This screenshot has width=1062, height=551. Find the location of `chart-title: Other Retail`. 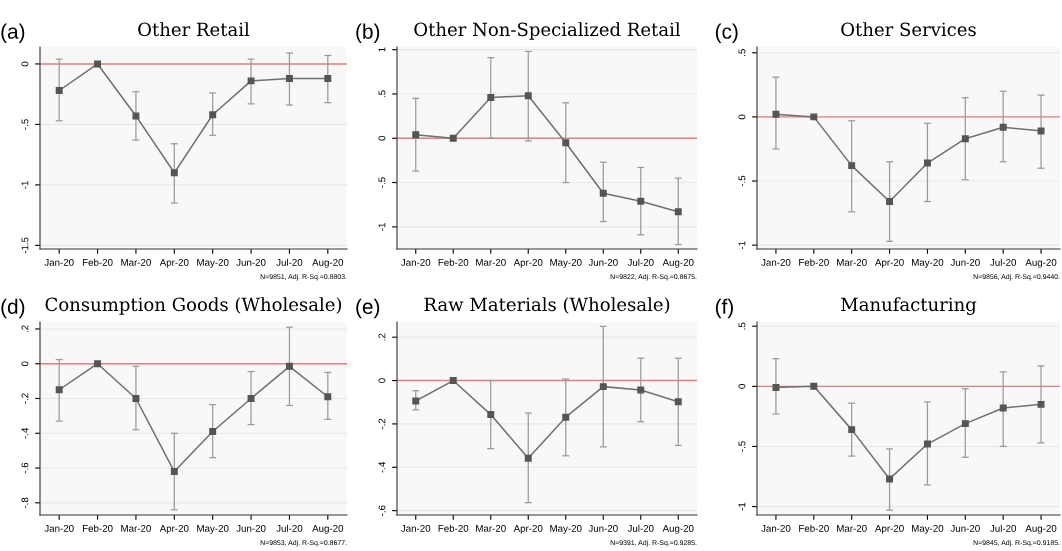

chart-title: Other Retail is located at coordinates (194, 29).